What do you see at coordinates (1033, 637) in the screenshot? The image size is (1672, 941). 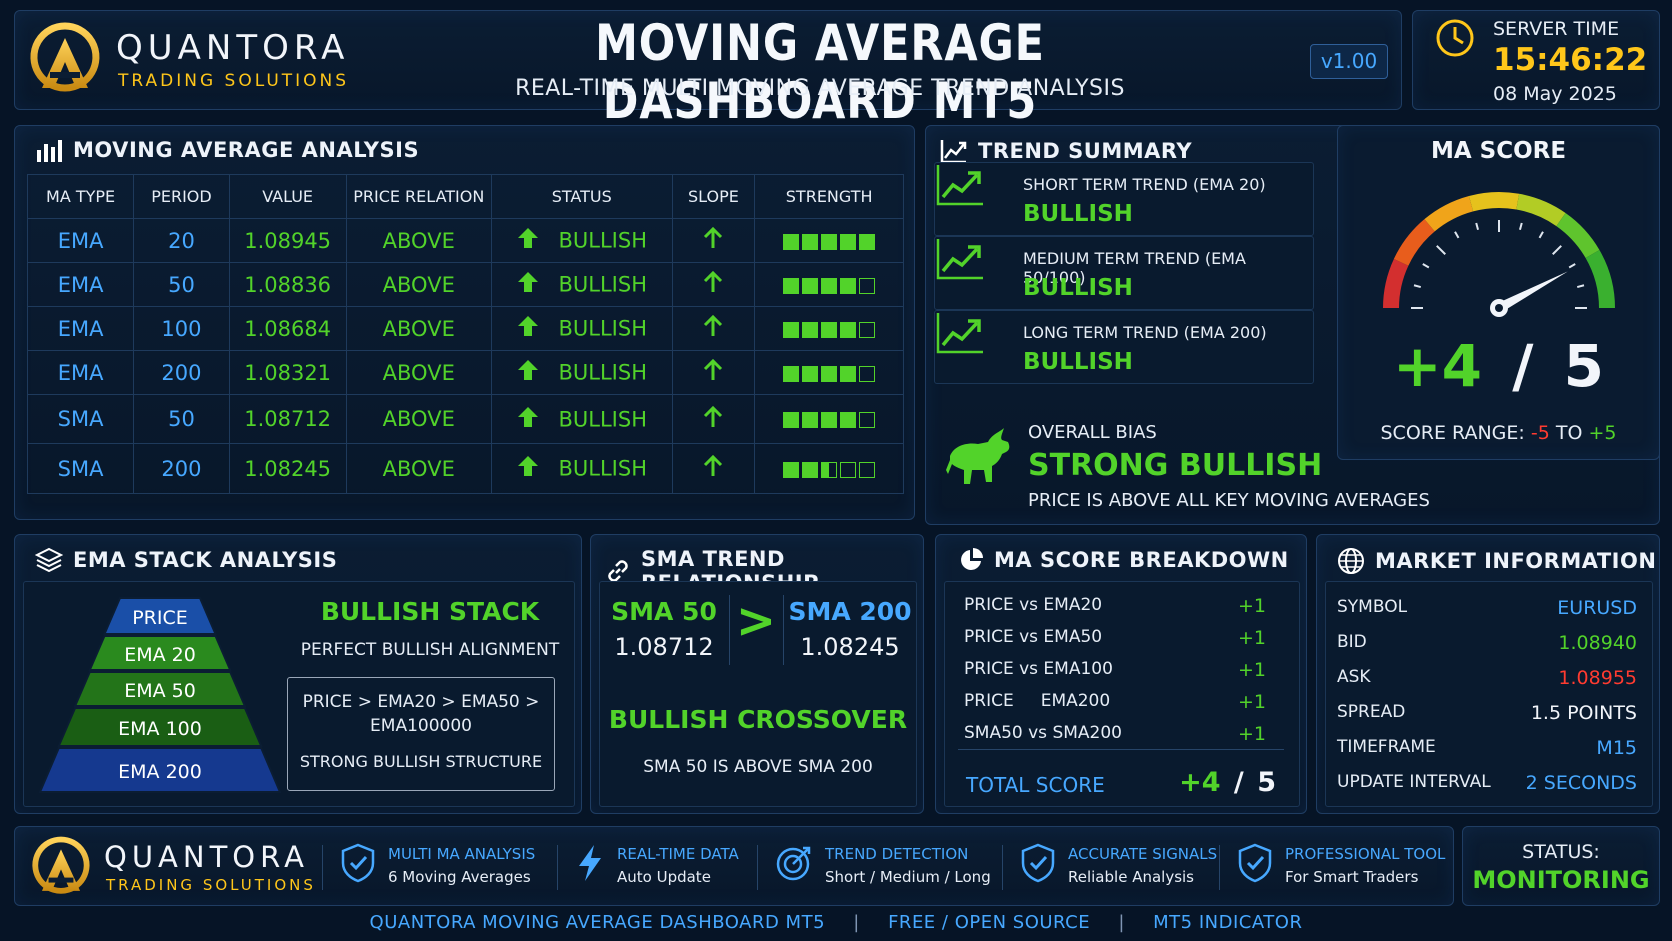 I see `breakdown-label: PRICE vs EMA50` at bounding box center [1033, 637].